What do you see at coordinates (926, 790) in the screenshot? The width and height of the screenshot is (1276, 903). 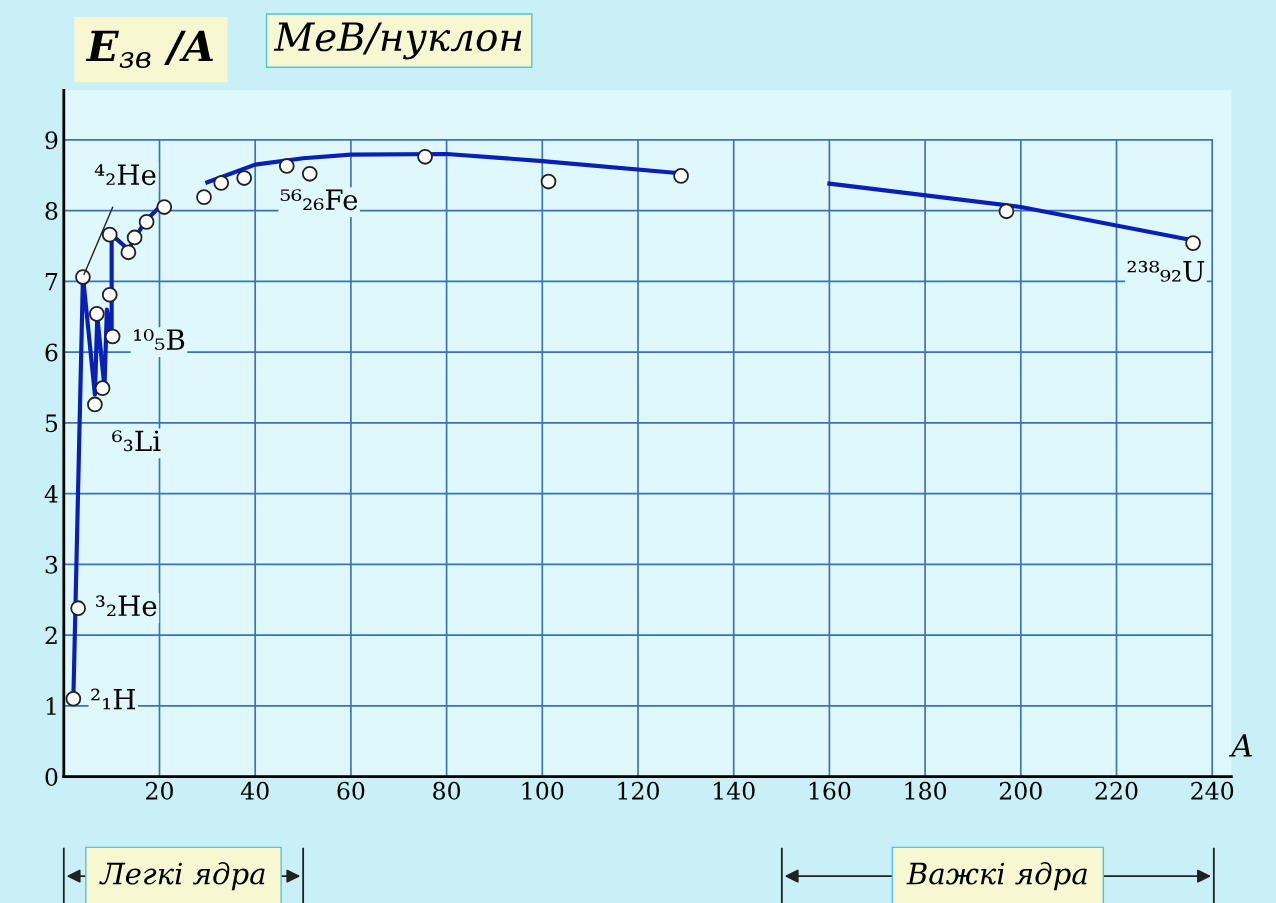 I see `x-tick-label: 180` at bounding box center [926, 790].